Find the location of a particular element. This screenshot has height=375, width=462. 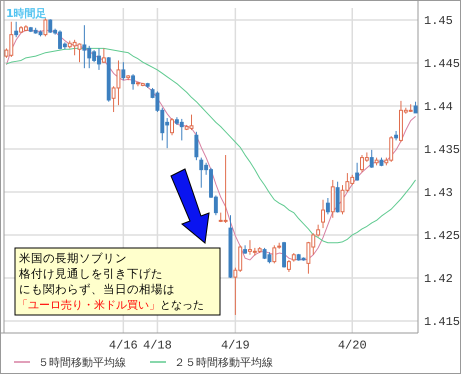

x-tick-label: 4/19 is located at coordinates (235, 345).